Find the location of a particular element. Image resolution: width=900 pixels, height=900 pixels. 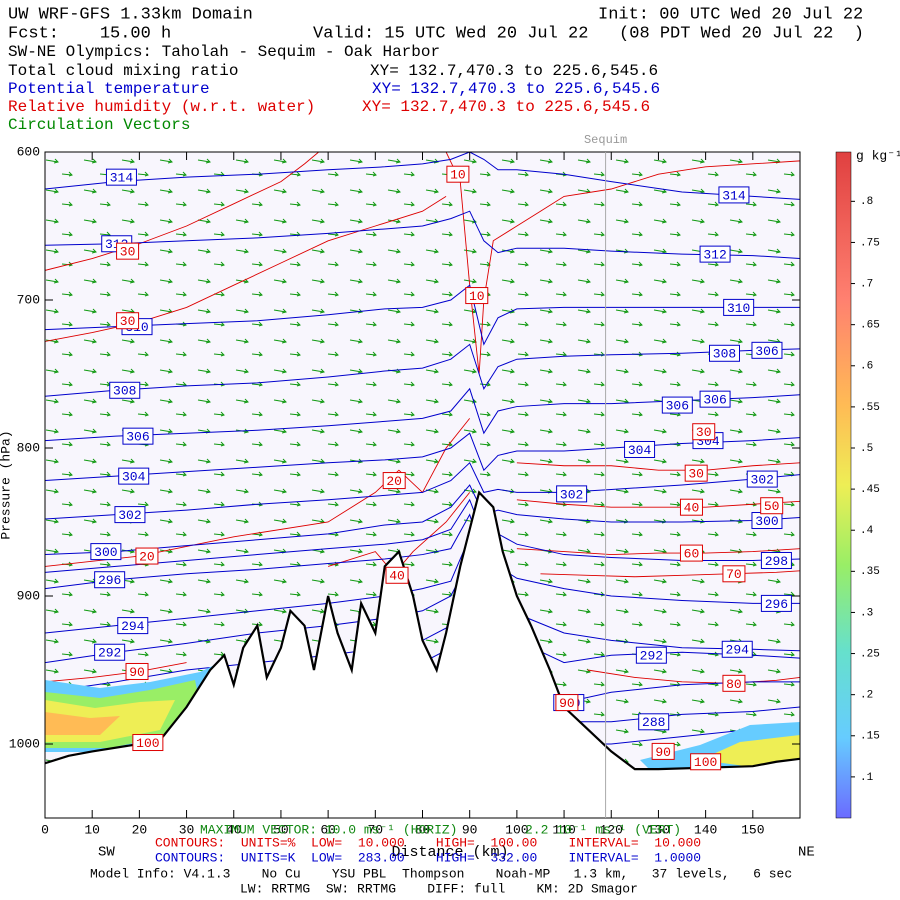

init-time: Init: 00 UTC Wed 20 Jul 22 is located at coordinates (730, 14).